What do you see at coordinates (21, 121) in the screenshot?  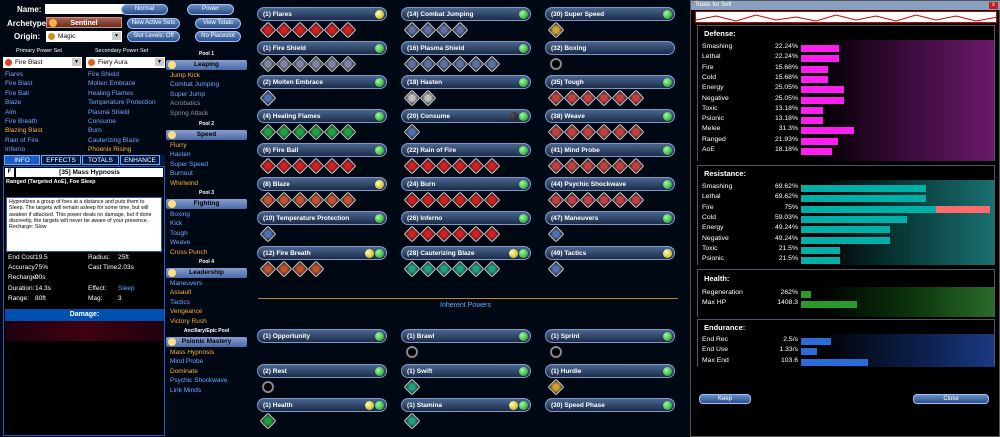 I see `primary-power-item: Fire Breath` at bounding box center [21, 121].